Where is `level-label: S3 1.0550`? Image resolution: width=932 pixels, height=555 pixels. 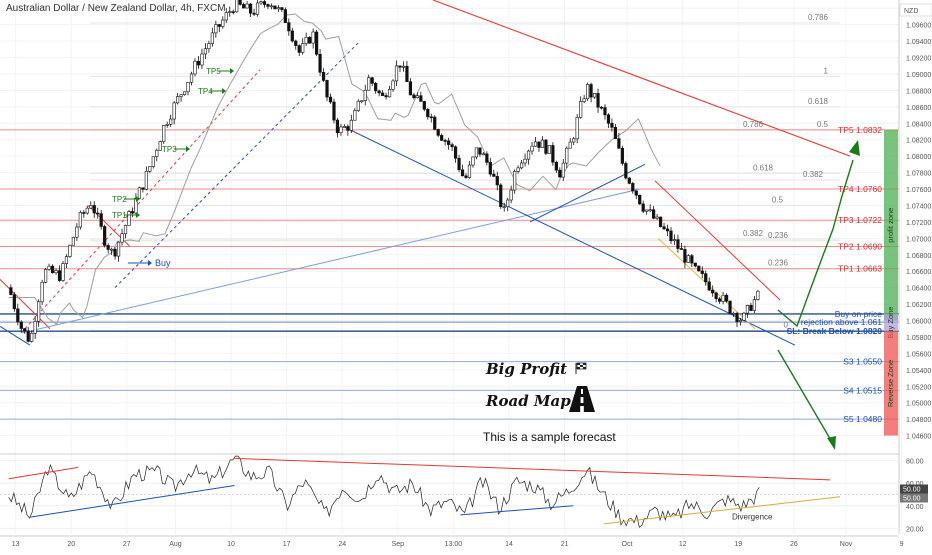
level-label: S3 1.0550 is located at coordinates (862, 362).